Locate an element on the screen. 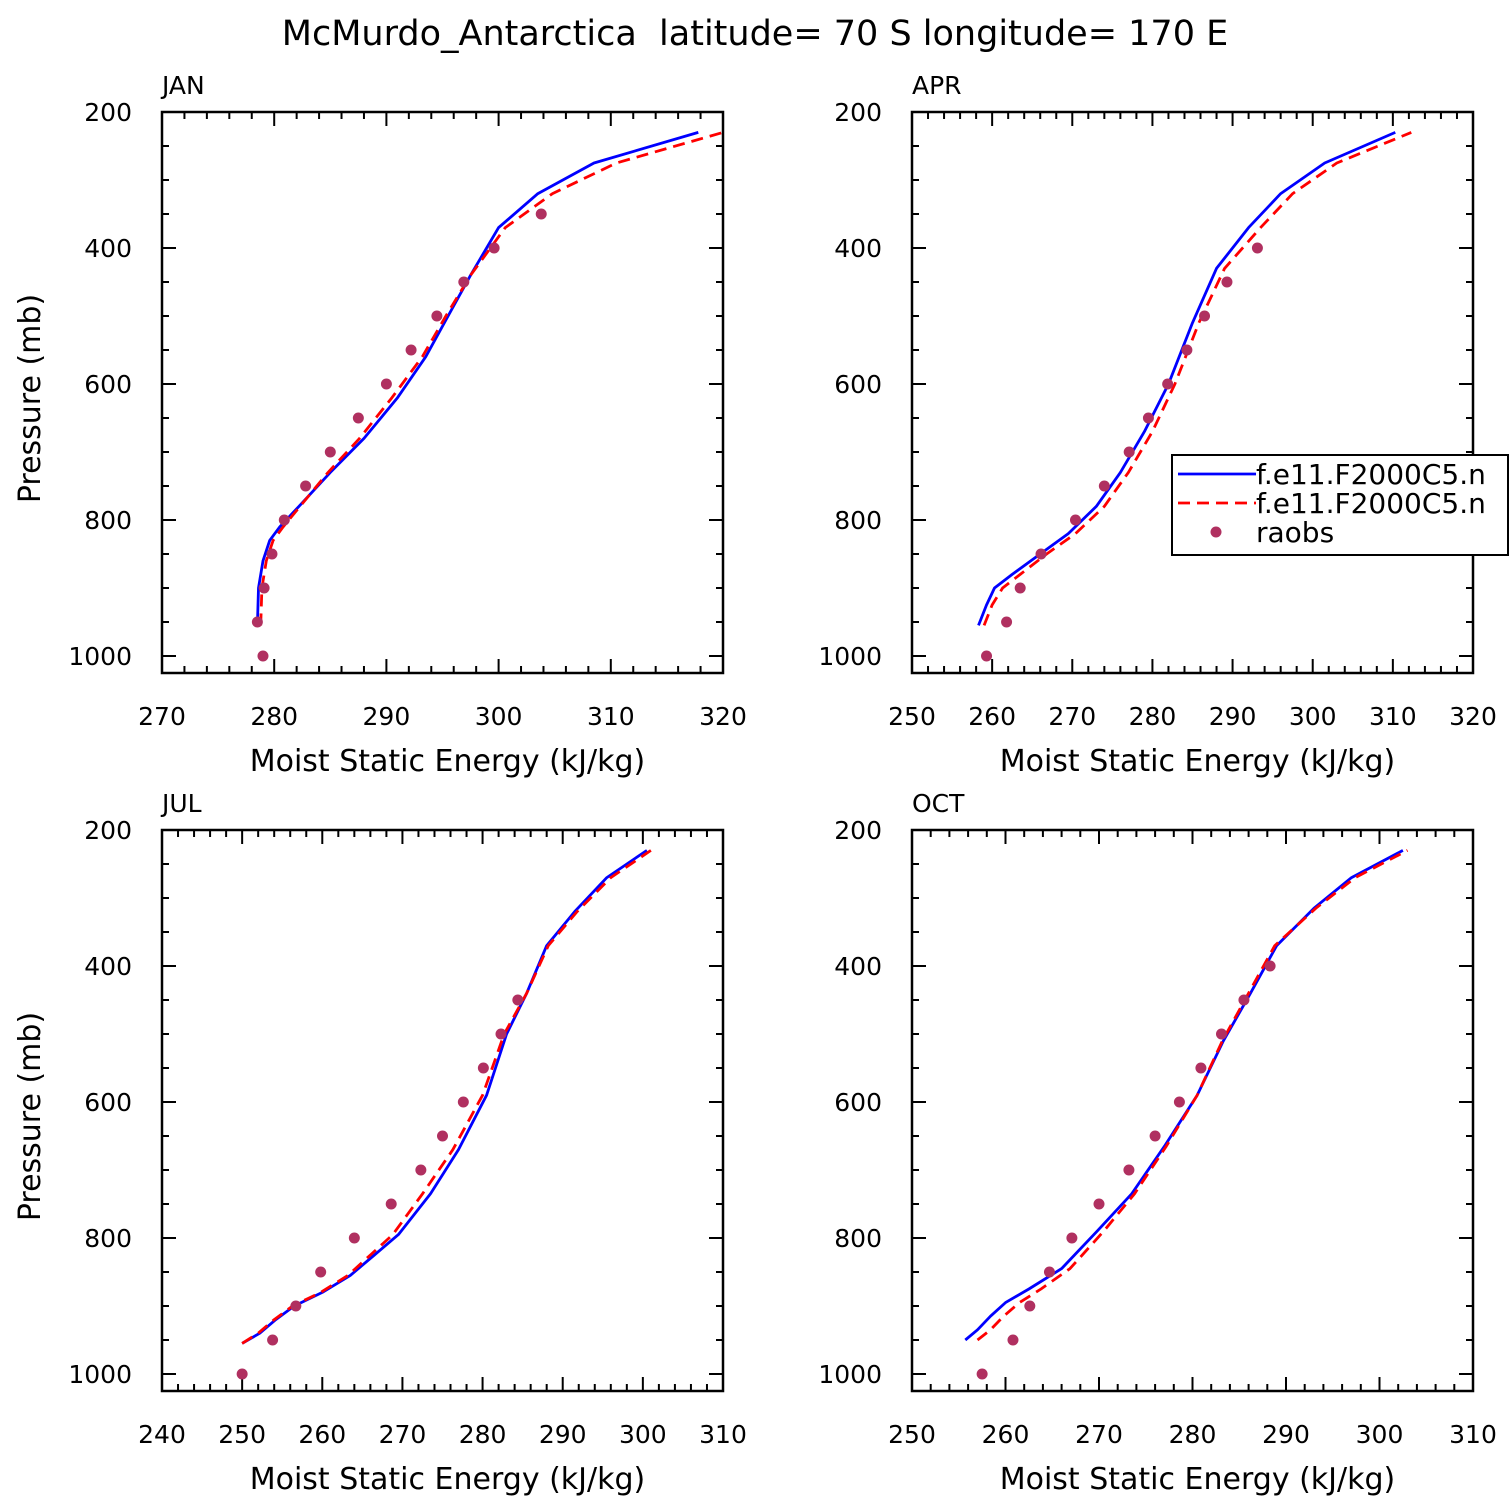 The height and width of the screenshot is (1510, 1510). x-tick-label: 320 is located at coordinates (723, 716).